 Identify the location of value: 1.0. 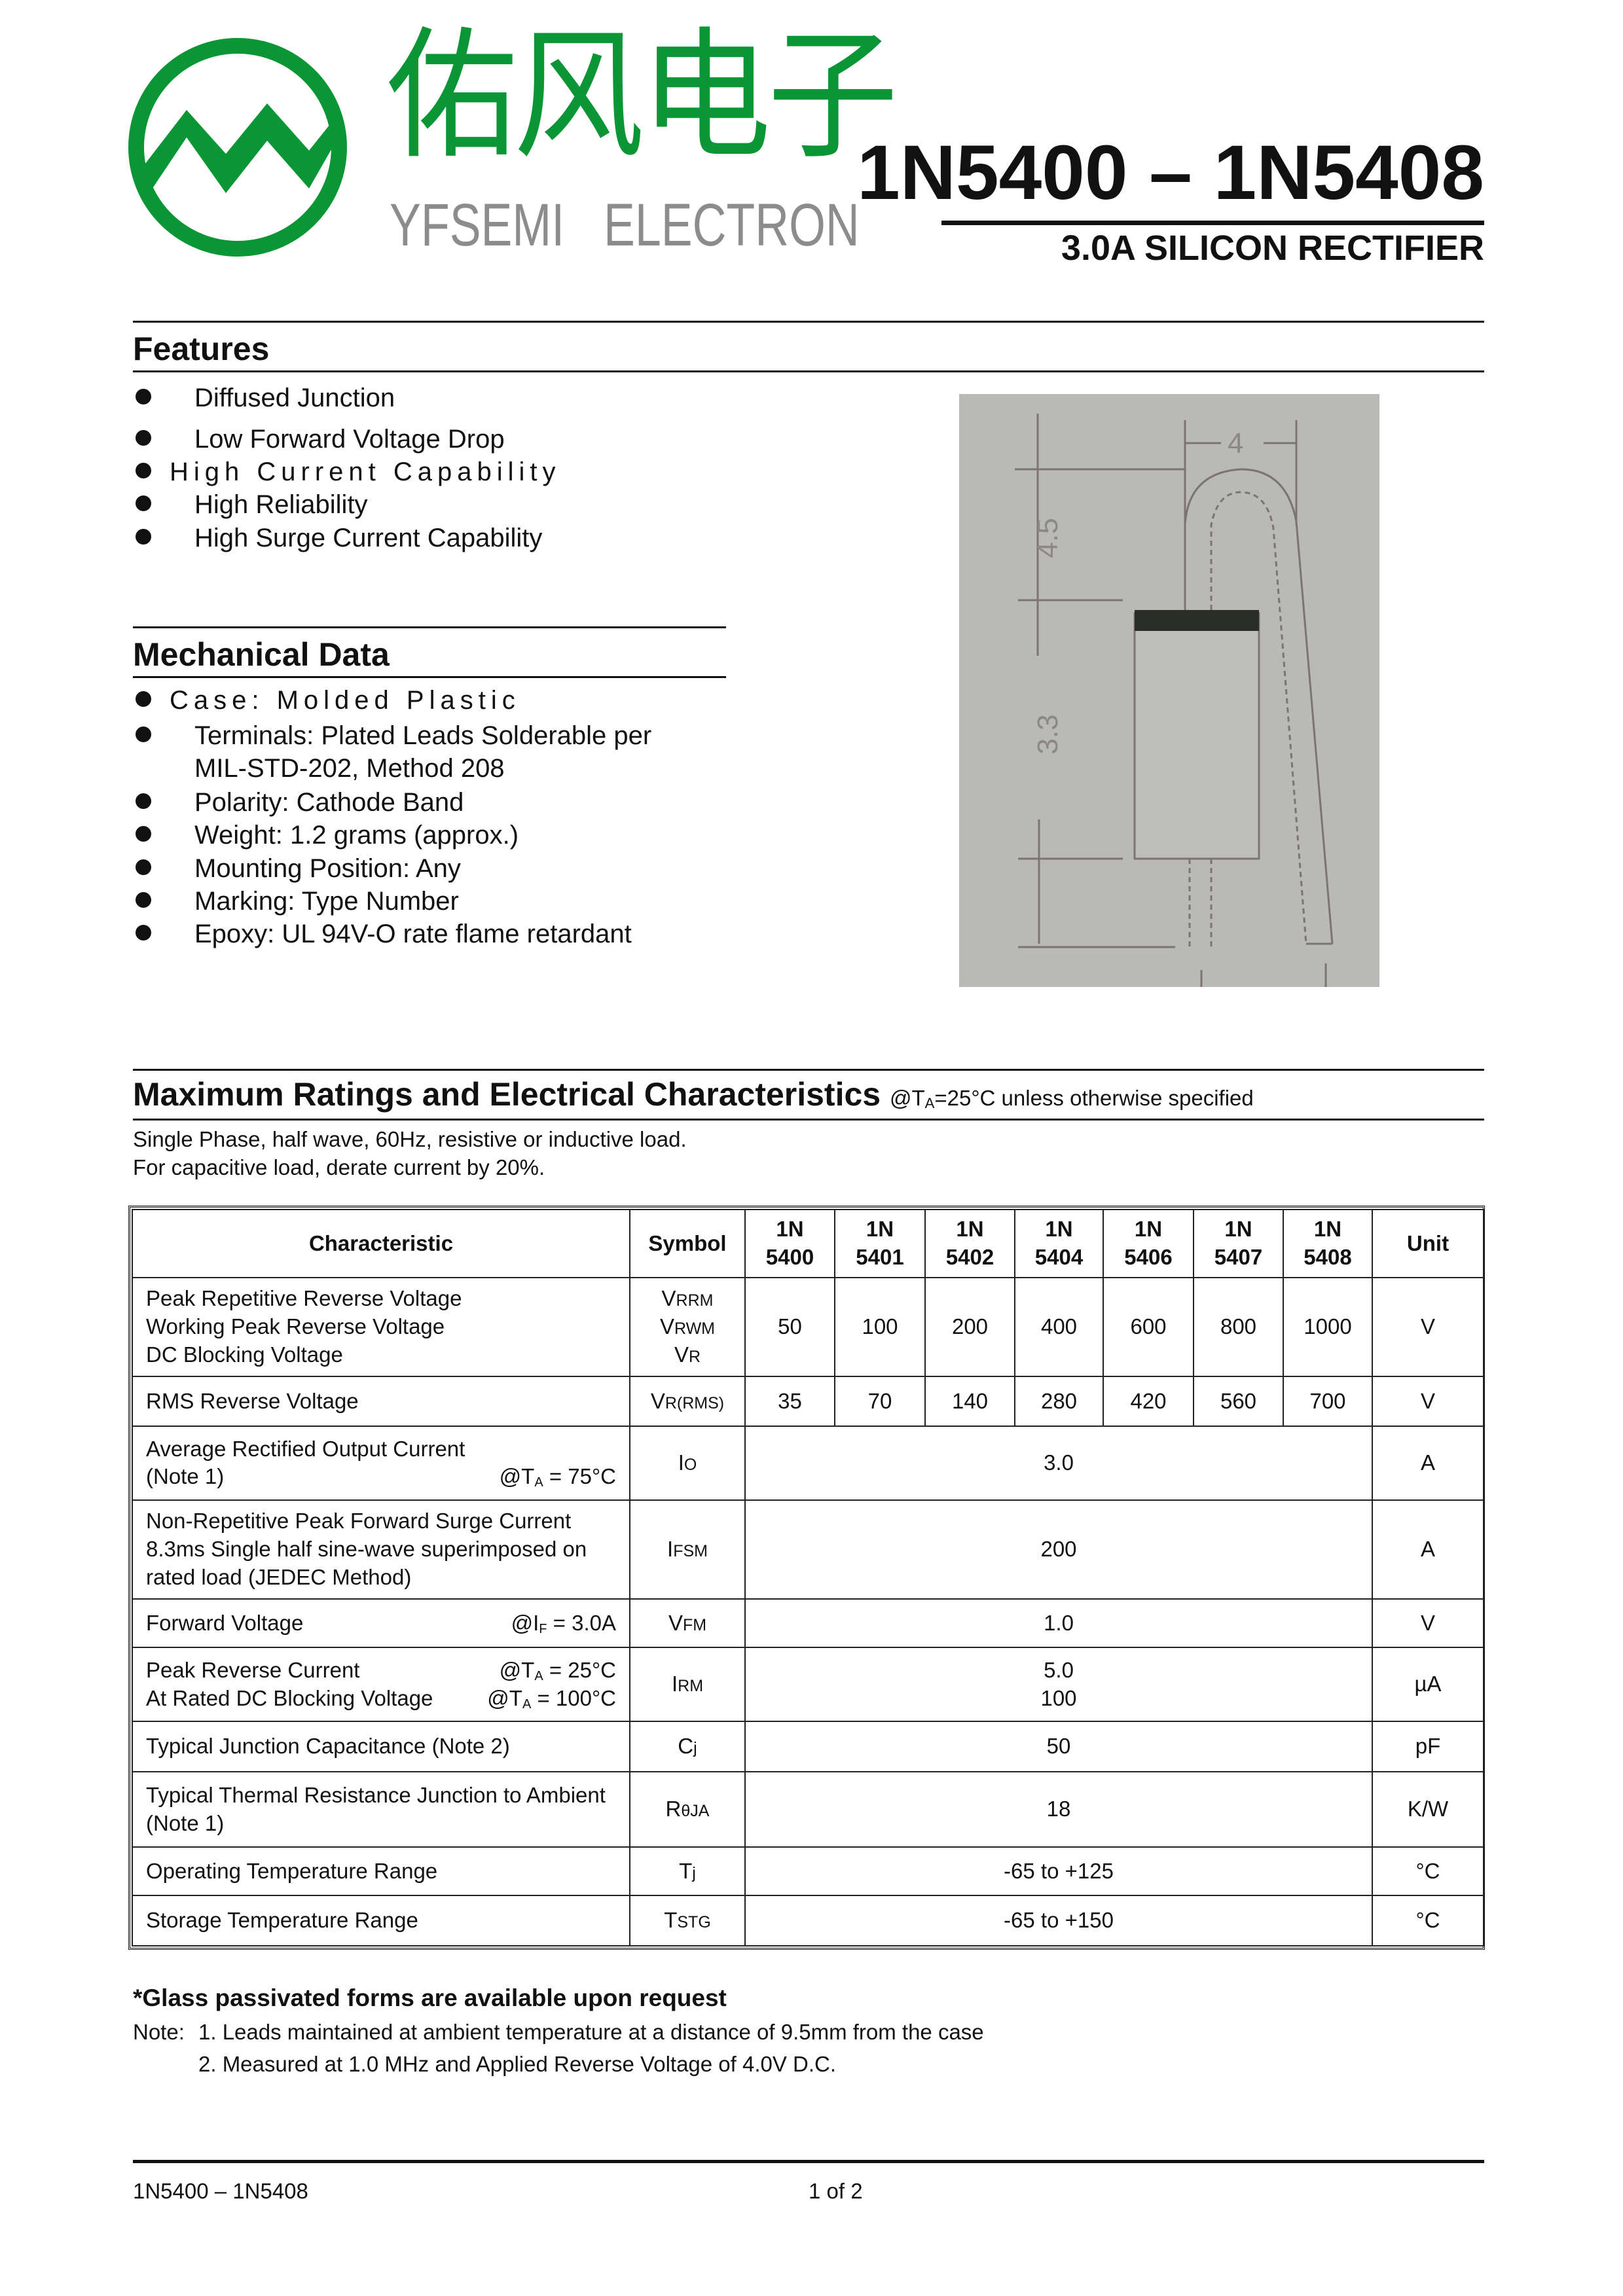
(1059, 1622).